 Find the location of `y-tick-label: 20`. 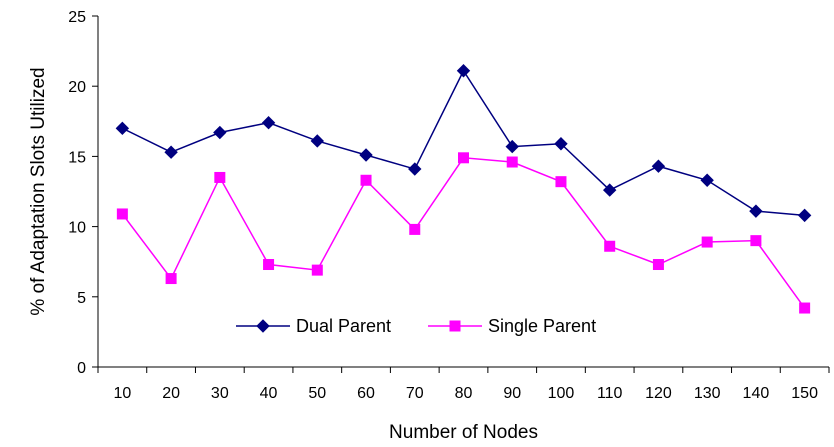

y-tick-label: 20 is located at coordinates (77, 87).